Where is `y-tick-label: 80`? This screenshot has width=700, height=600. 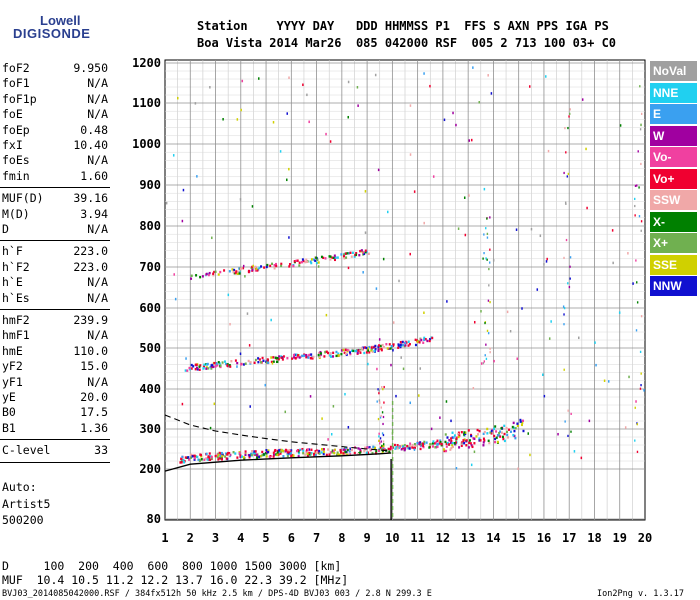 y-tick-label: 80 is located at coordinates (154, 519).